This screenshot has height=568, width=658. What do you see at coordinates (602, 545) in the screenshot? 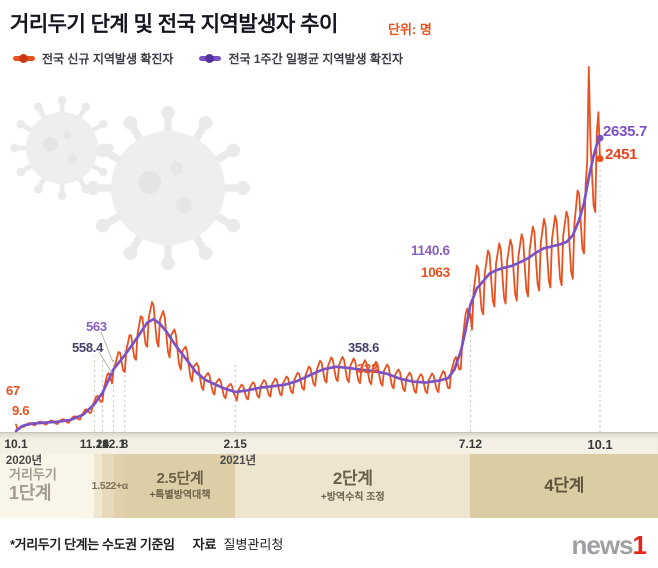
I see `logo-news-text: news` at bounding box center [602, 545].